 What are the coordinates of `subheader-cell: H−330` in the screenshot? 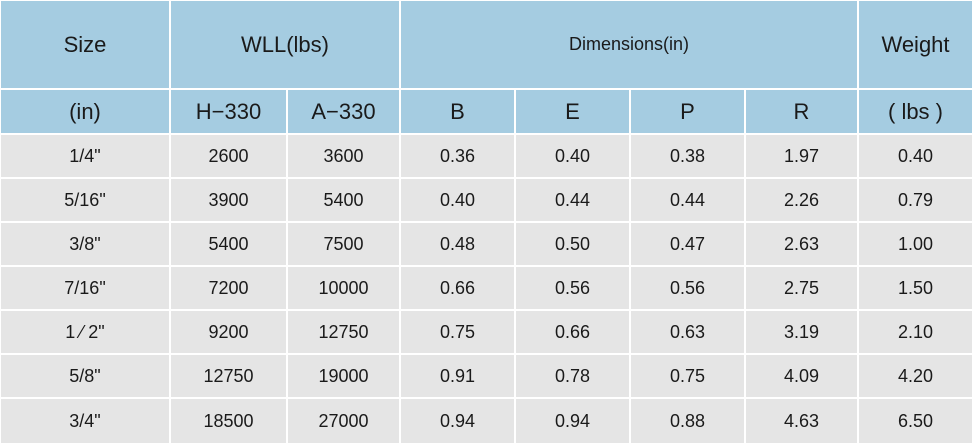 It's located at (228, 111).